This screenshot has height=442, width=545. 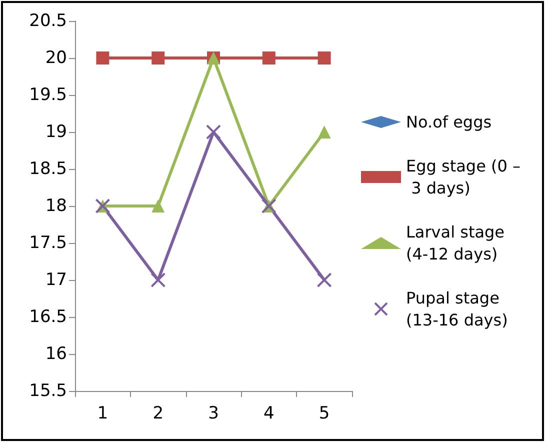 I want to click on y-tick-label: 20, so click(x=56, y=58).